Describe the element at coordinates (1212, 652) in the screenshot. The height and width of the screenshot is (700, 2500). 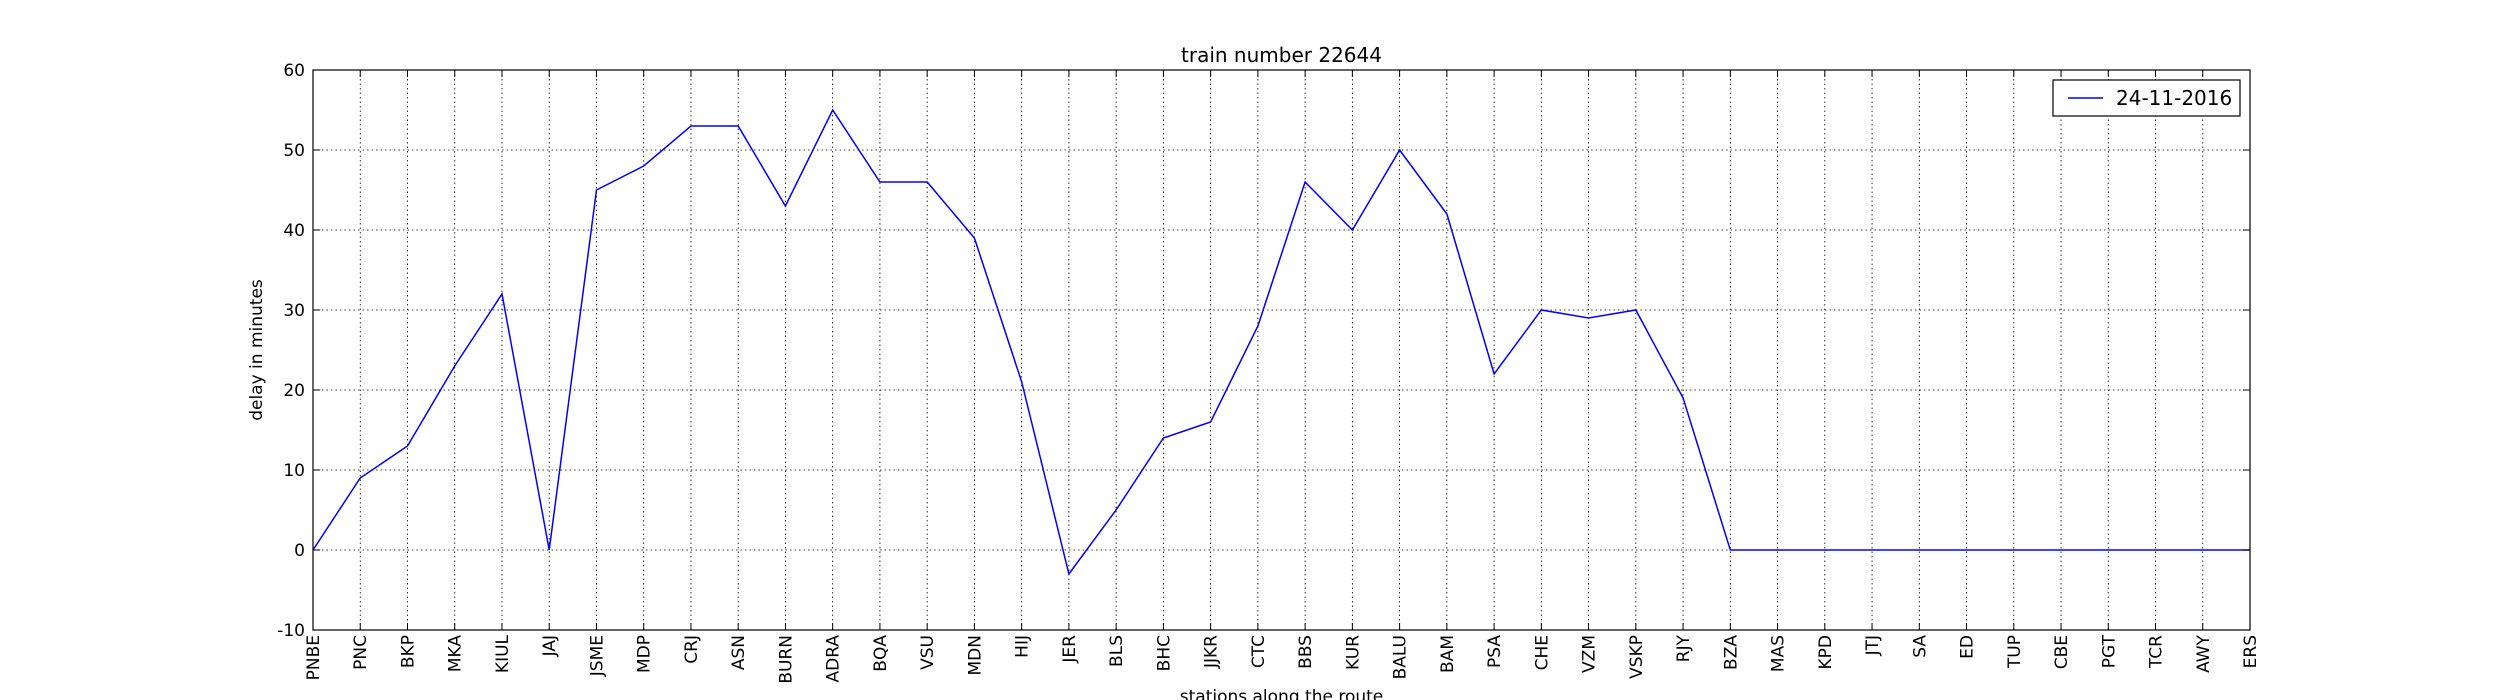
I see `x-tick-label: JJKR` at that location.